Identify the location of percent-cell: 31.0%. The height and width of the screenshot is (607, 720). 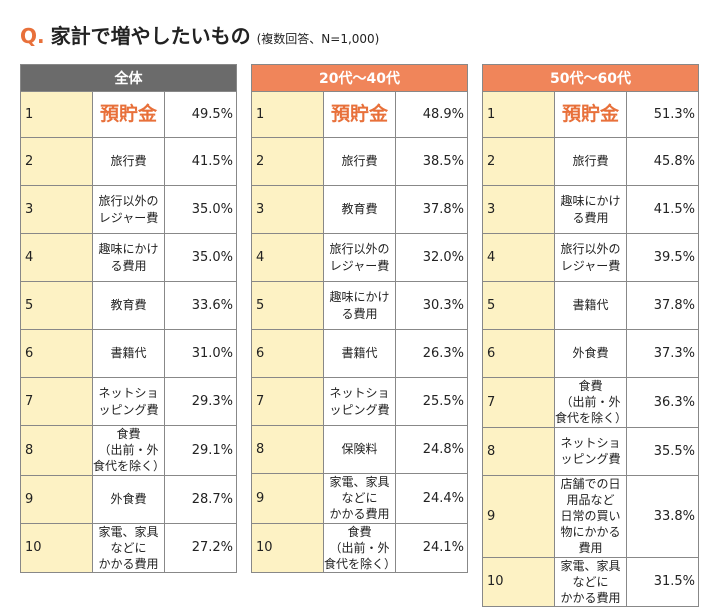
(200, 353).